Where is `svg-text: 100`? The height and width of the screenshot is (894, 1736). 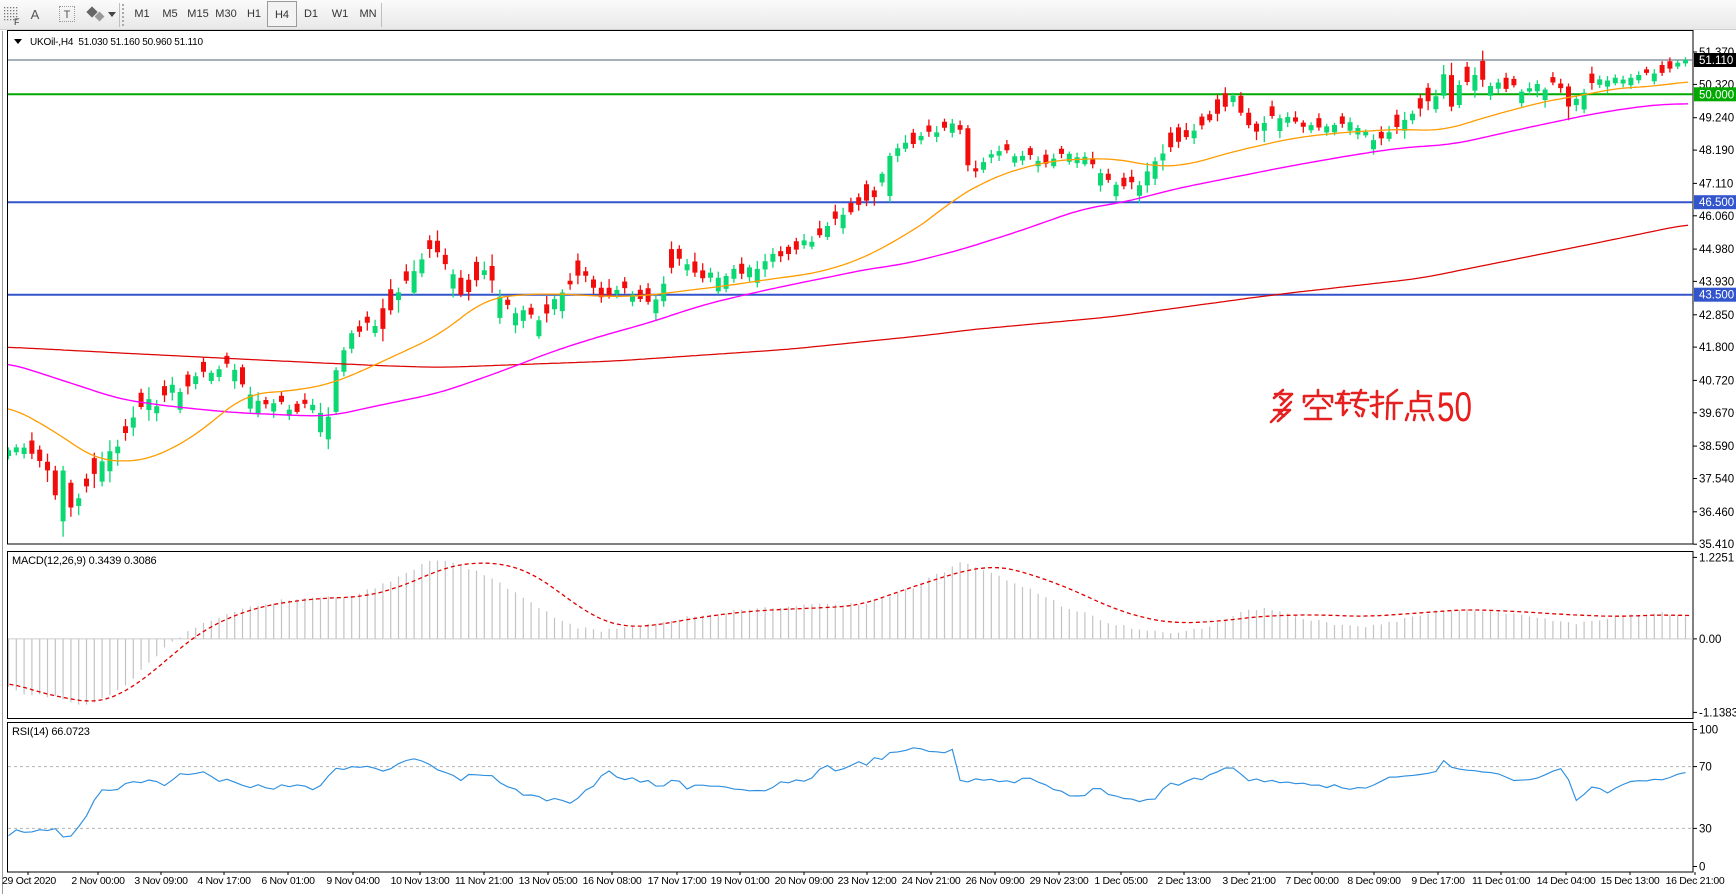 svg-text: 100 is located at coordinates (1708, 731).